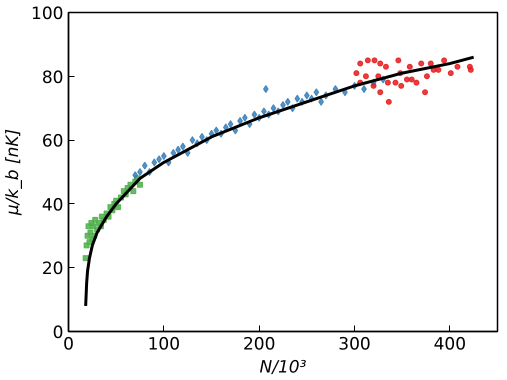 The height and width of the screenshot is (380, 507). What do you see at coordinates (53, 142) in the screenshot?
I see `y-tick-label: 60` at bounding box center [53, 142].